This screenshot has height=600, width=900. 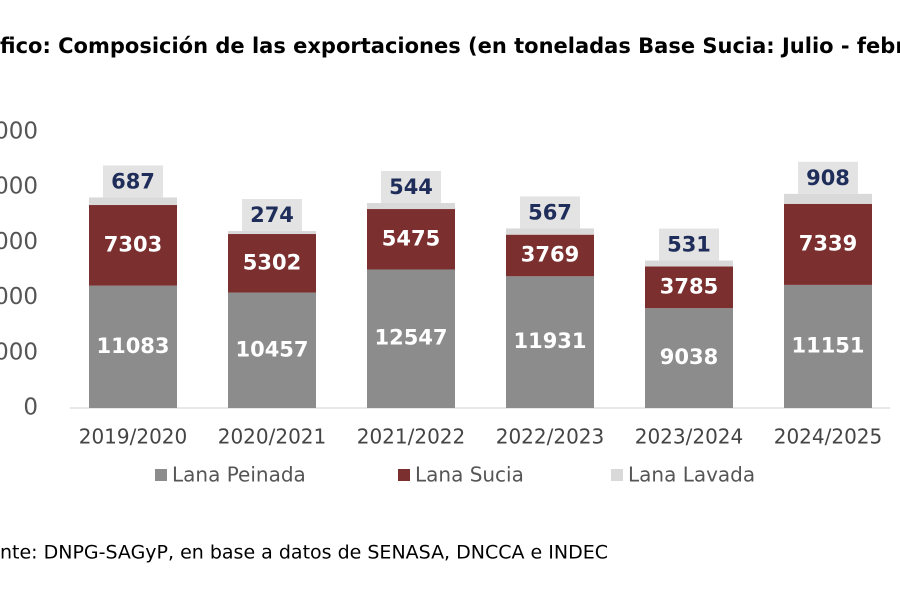 I want to click on data-label: 11151, so click(x=827, y=345).